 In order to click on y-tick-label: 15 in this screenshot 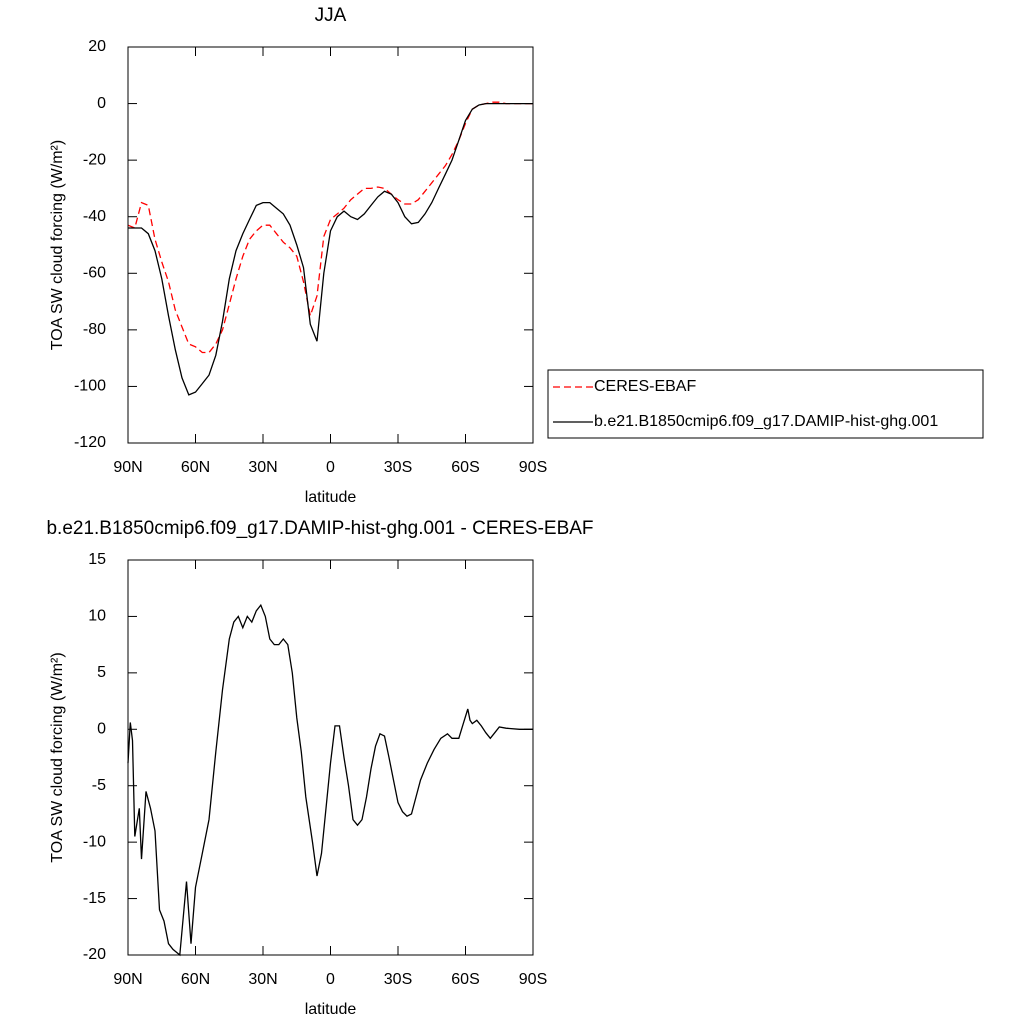, I will do `click(97, 559)`.